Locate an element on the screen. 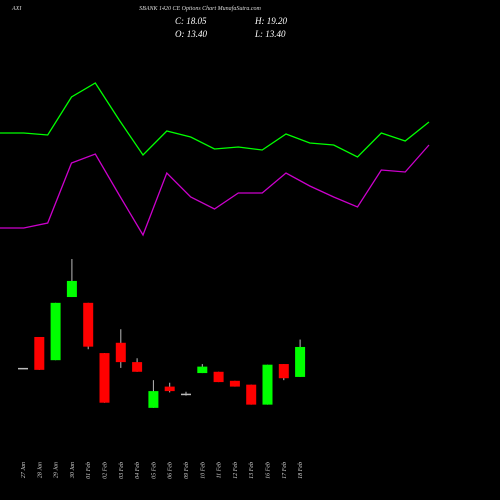 The image size is (500, 500). x-tick-label: 16 Feb is located at coordinates (269, 470).